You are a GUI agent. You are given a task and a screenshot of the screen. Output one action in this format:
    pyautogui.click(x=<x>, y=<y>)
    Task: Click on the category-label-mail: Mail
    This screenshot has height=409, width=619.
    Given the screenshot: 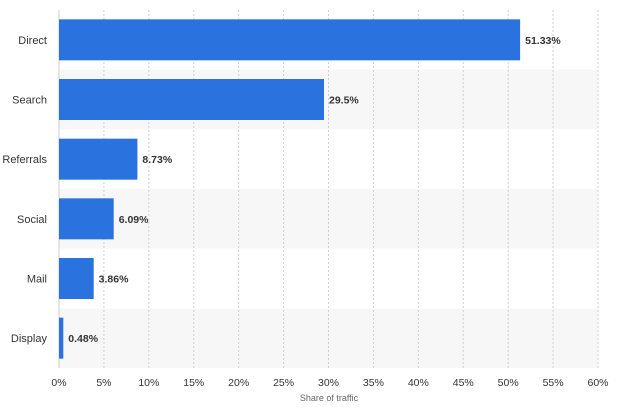 What is the action you would take?
    pyautogui.click(x=37, y=280)
    